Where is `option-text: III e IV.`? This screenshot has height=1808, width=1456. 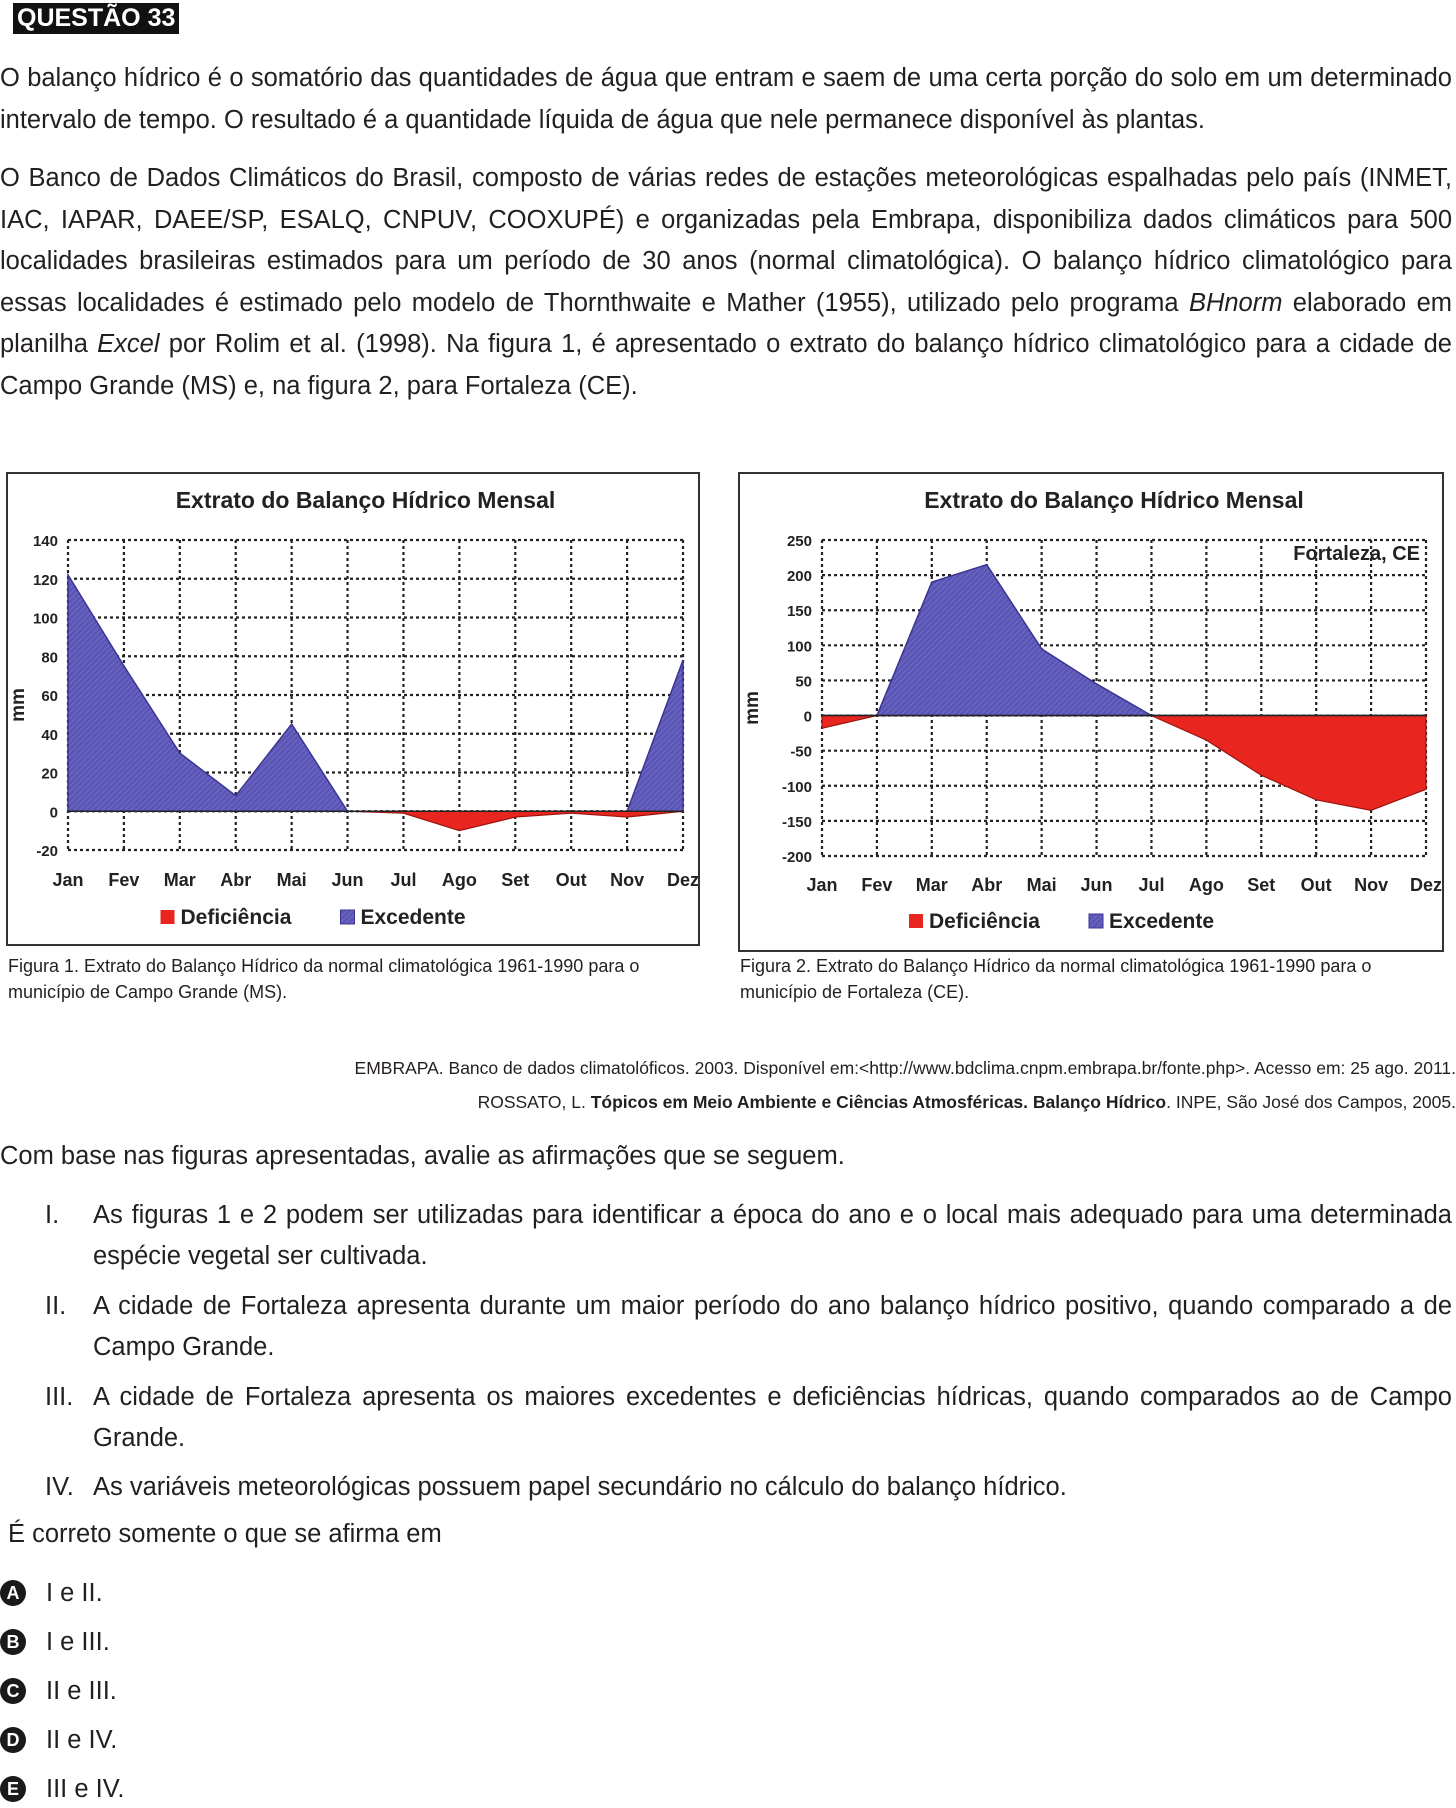
option-text: III e IV. is located at coordinates (85, 1788).